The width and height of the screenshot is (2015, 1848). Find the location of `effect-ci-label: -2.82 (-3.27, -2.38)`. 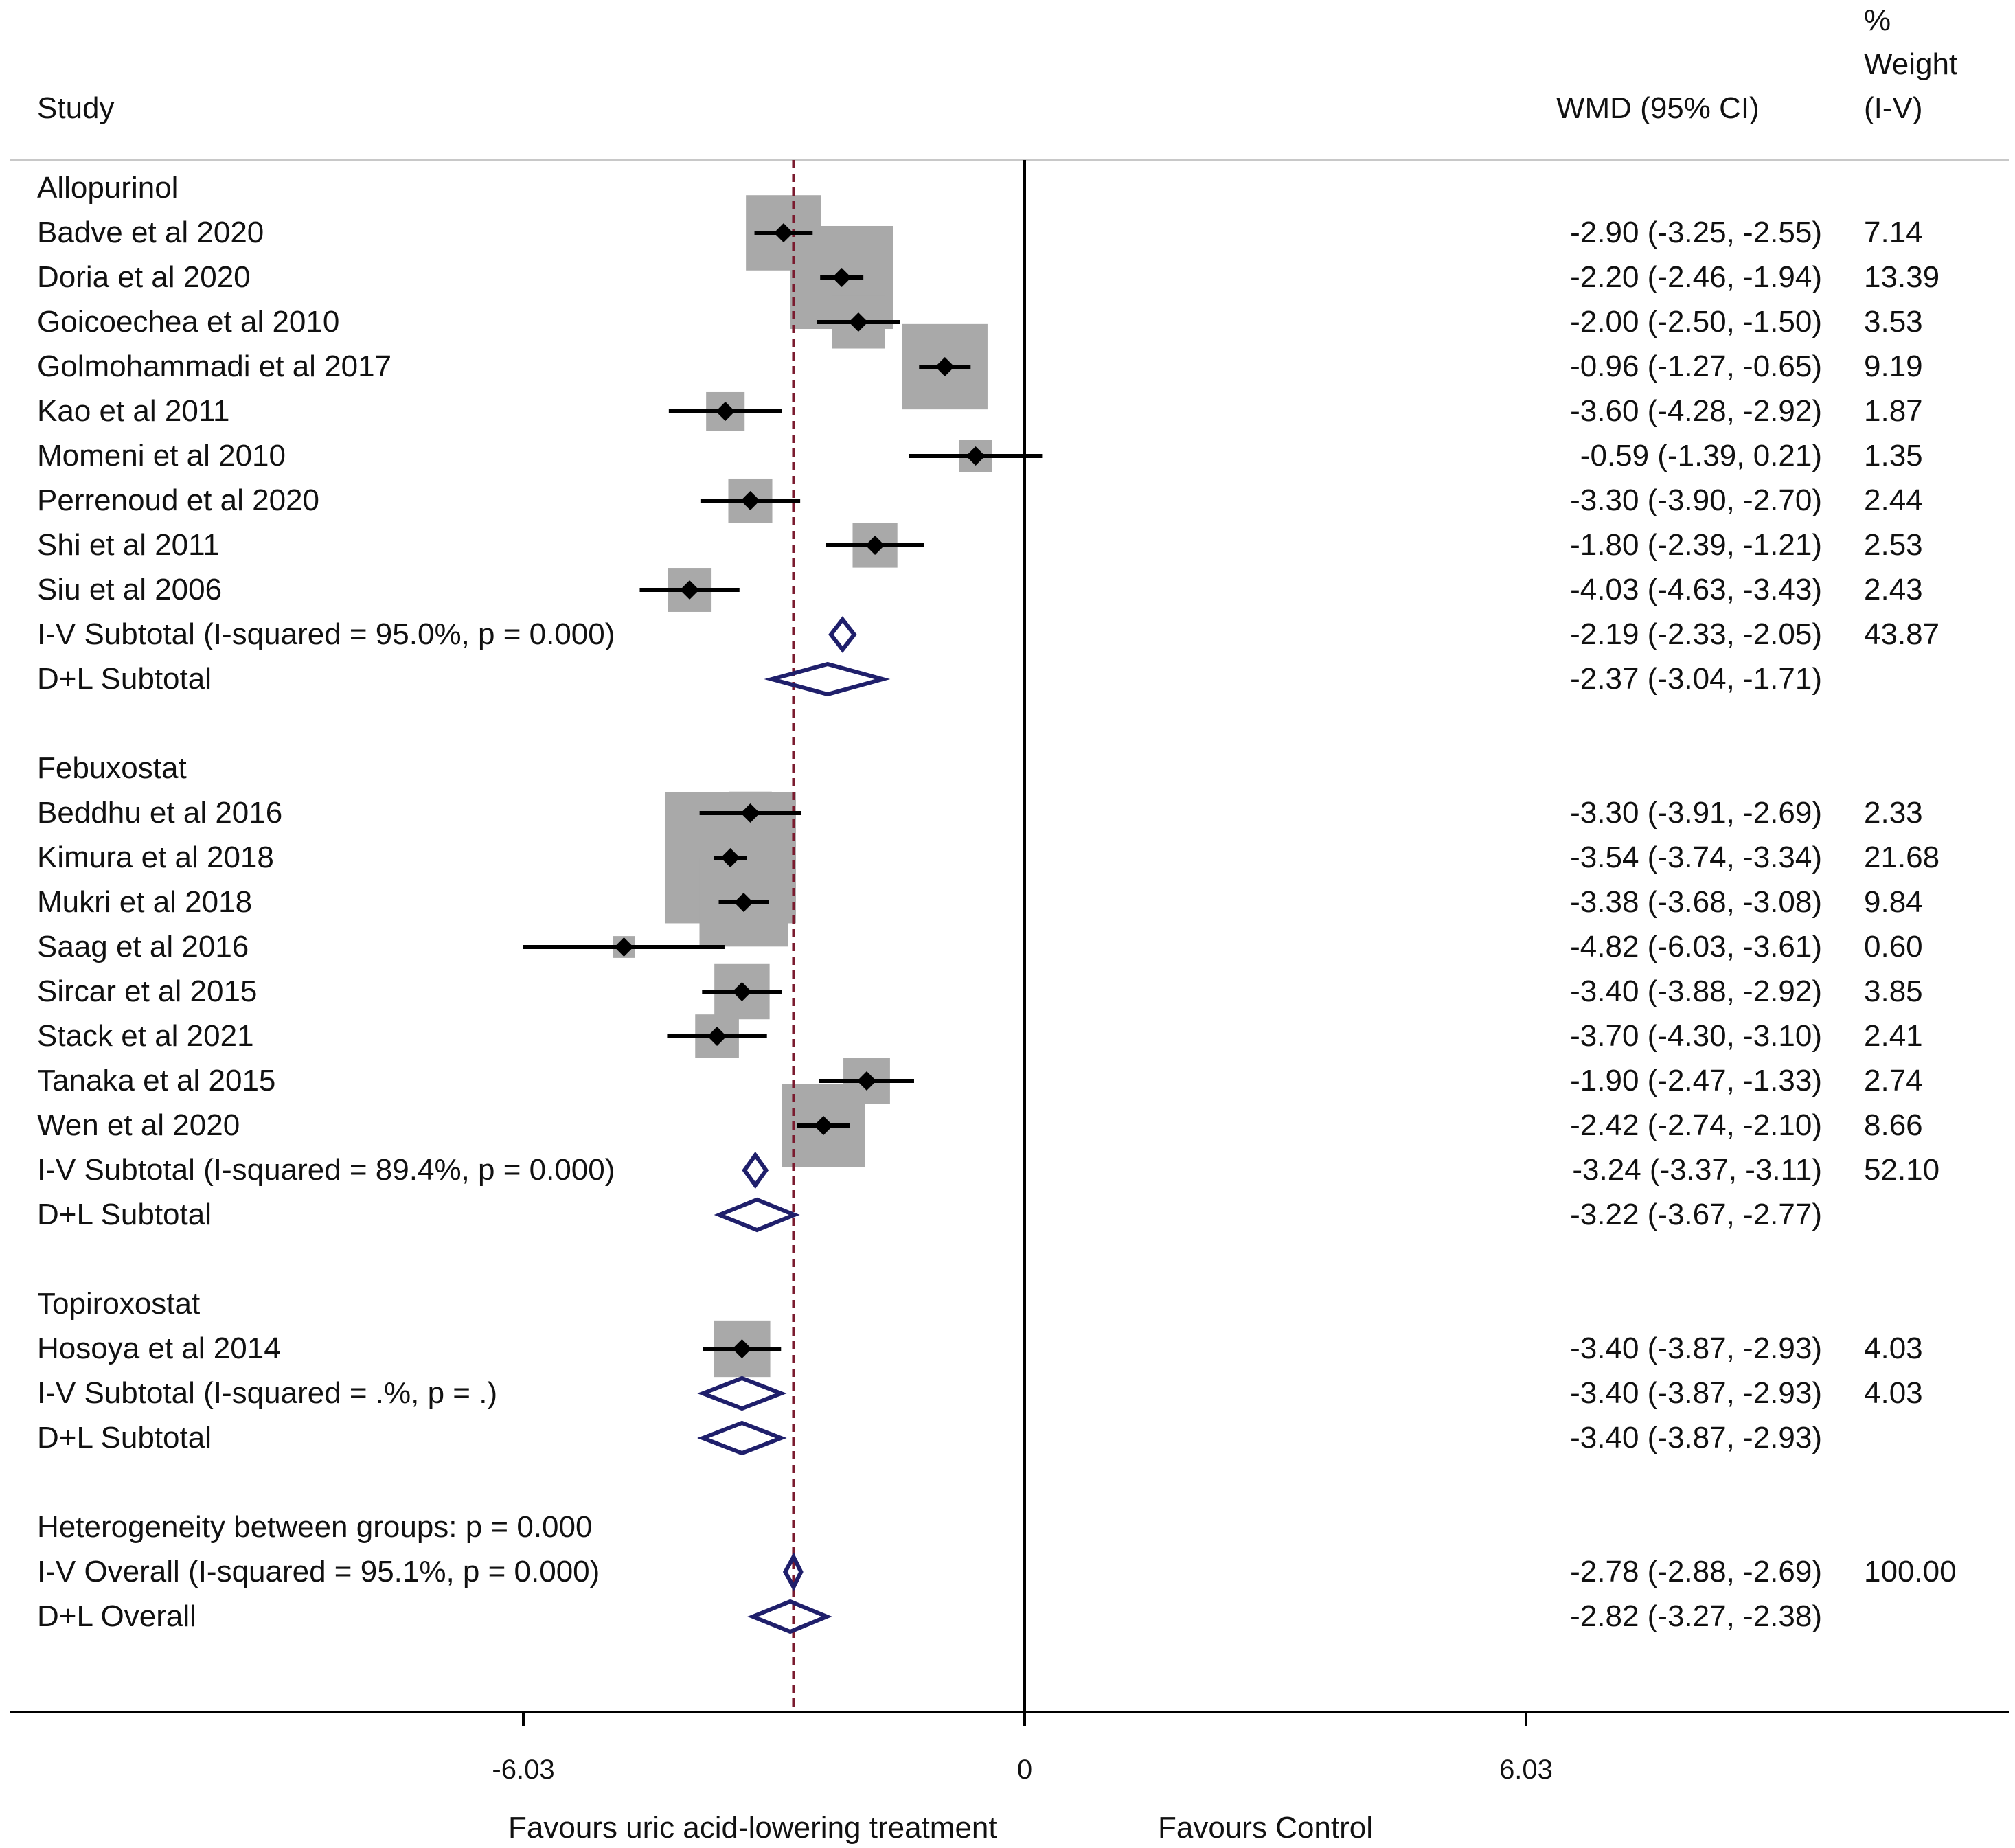

effect-ci-label: -2.82 (-3.27, -2.38) is located at coordinates (1696, 1616).